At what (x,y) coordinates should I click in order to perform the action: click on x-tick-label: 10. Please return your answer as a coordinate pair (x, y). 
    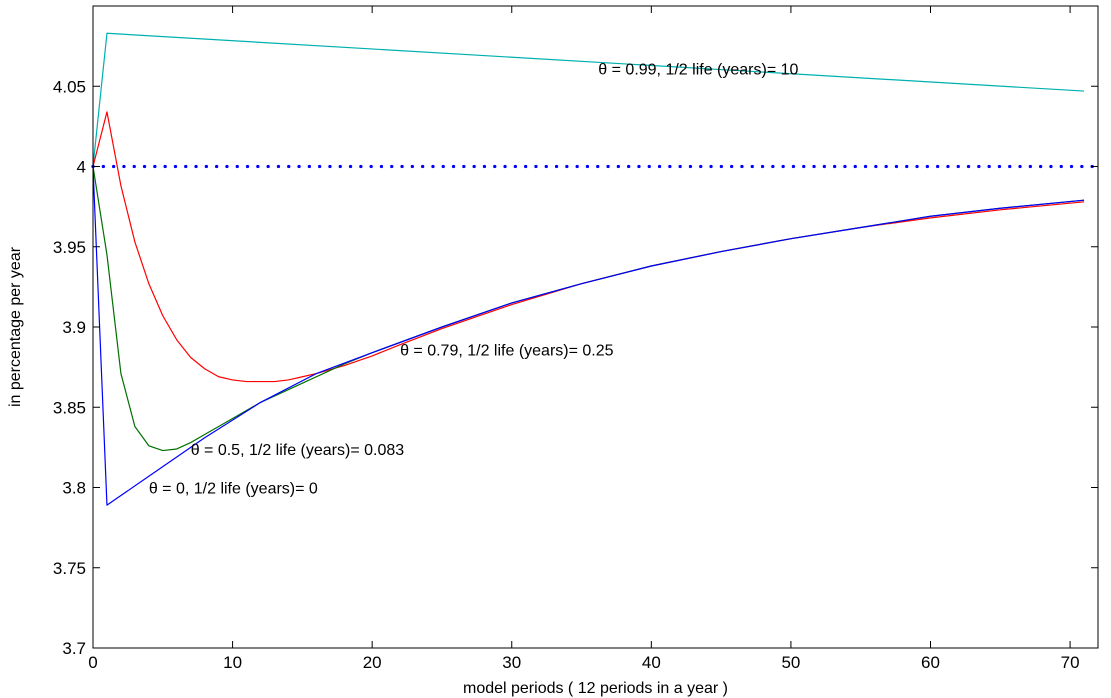
    Looking at the image, I should click on (232, 662).